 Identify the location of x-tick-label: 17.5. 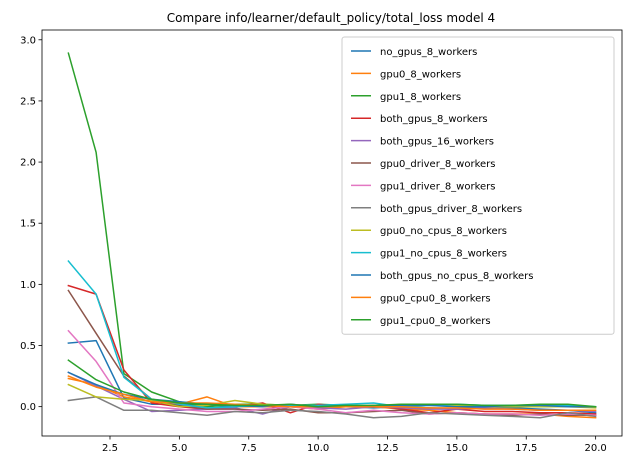
(526, 448).